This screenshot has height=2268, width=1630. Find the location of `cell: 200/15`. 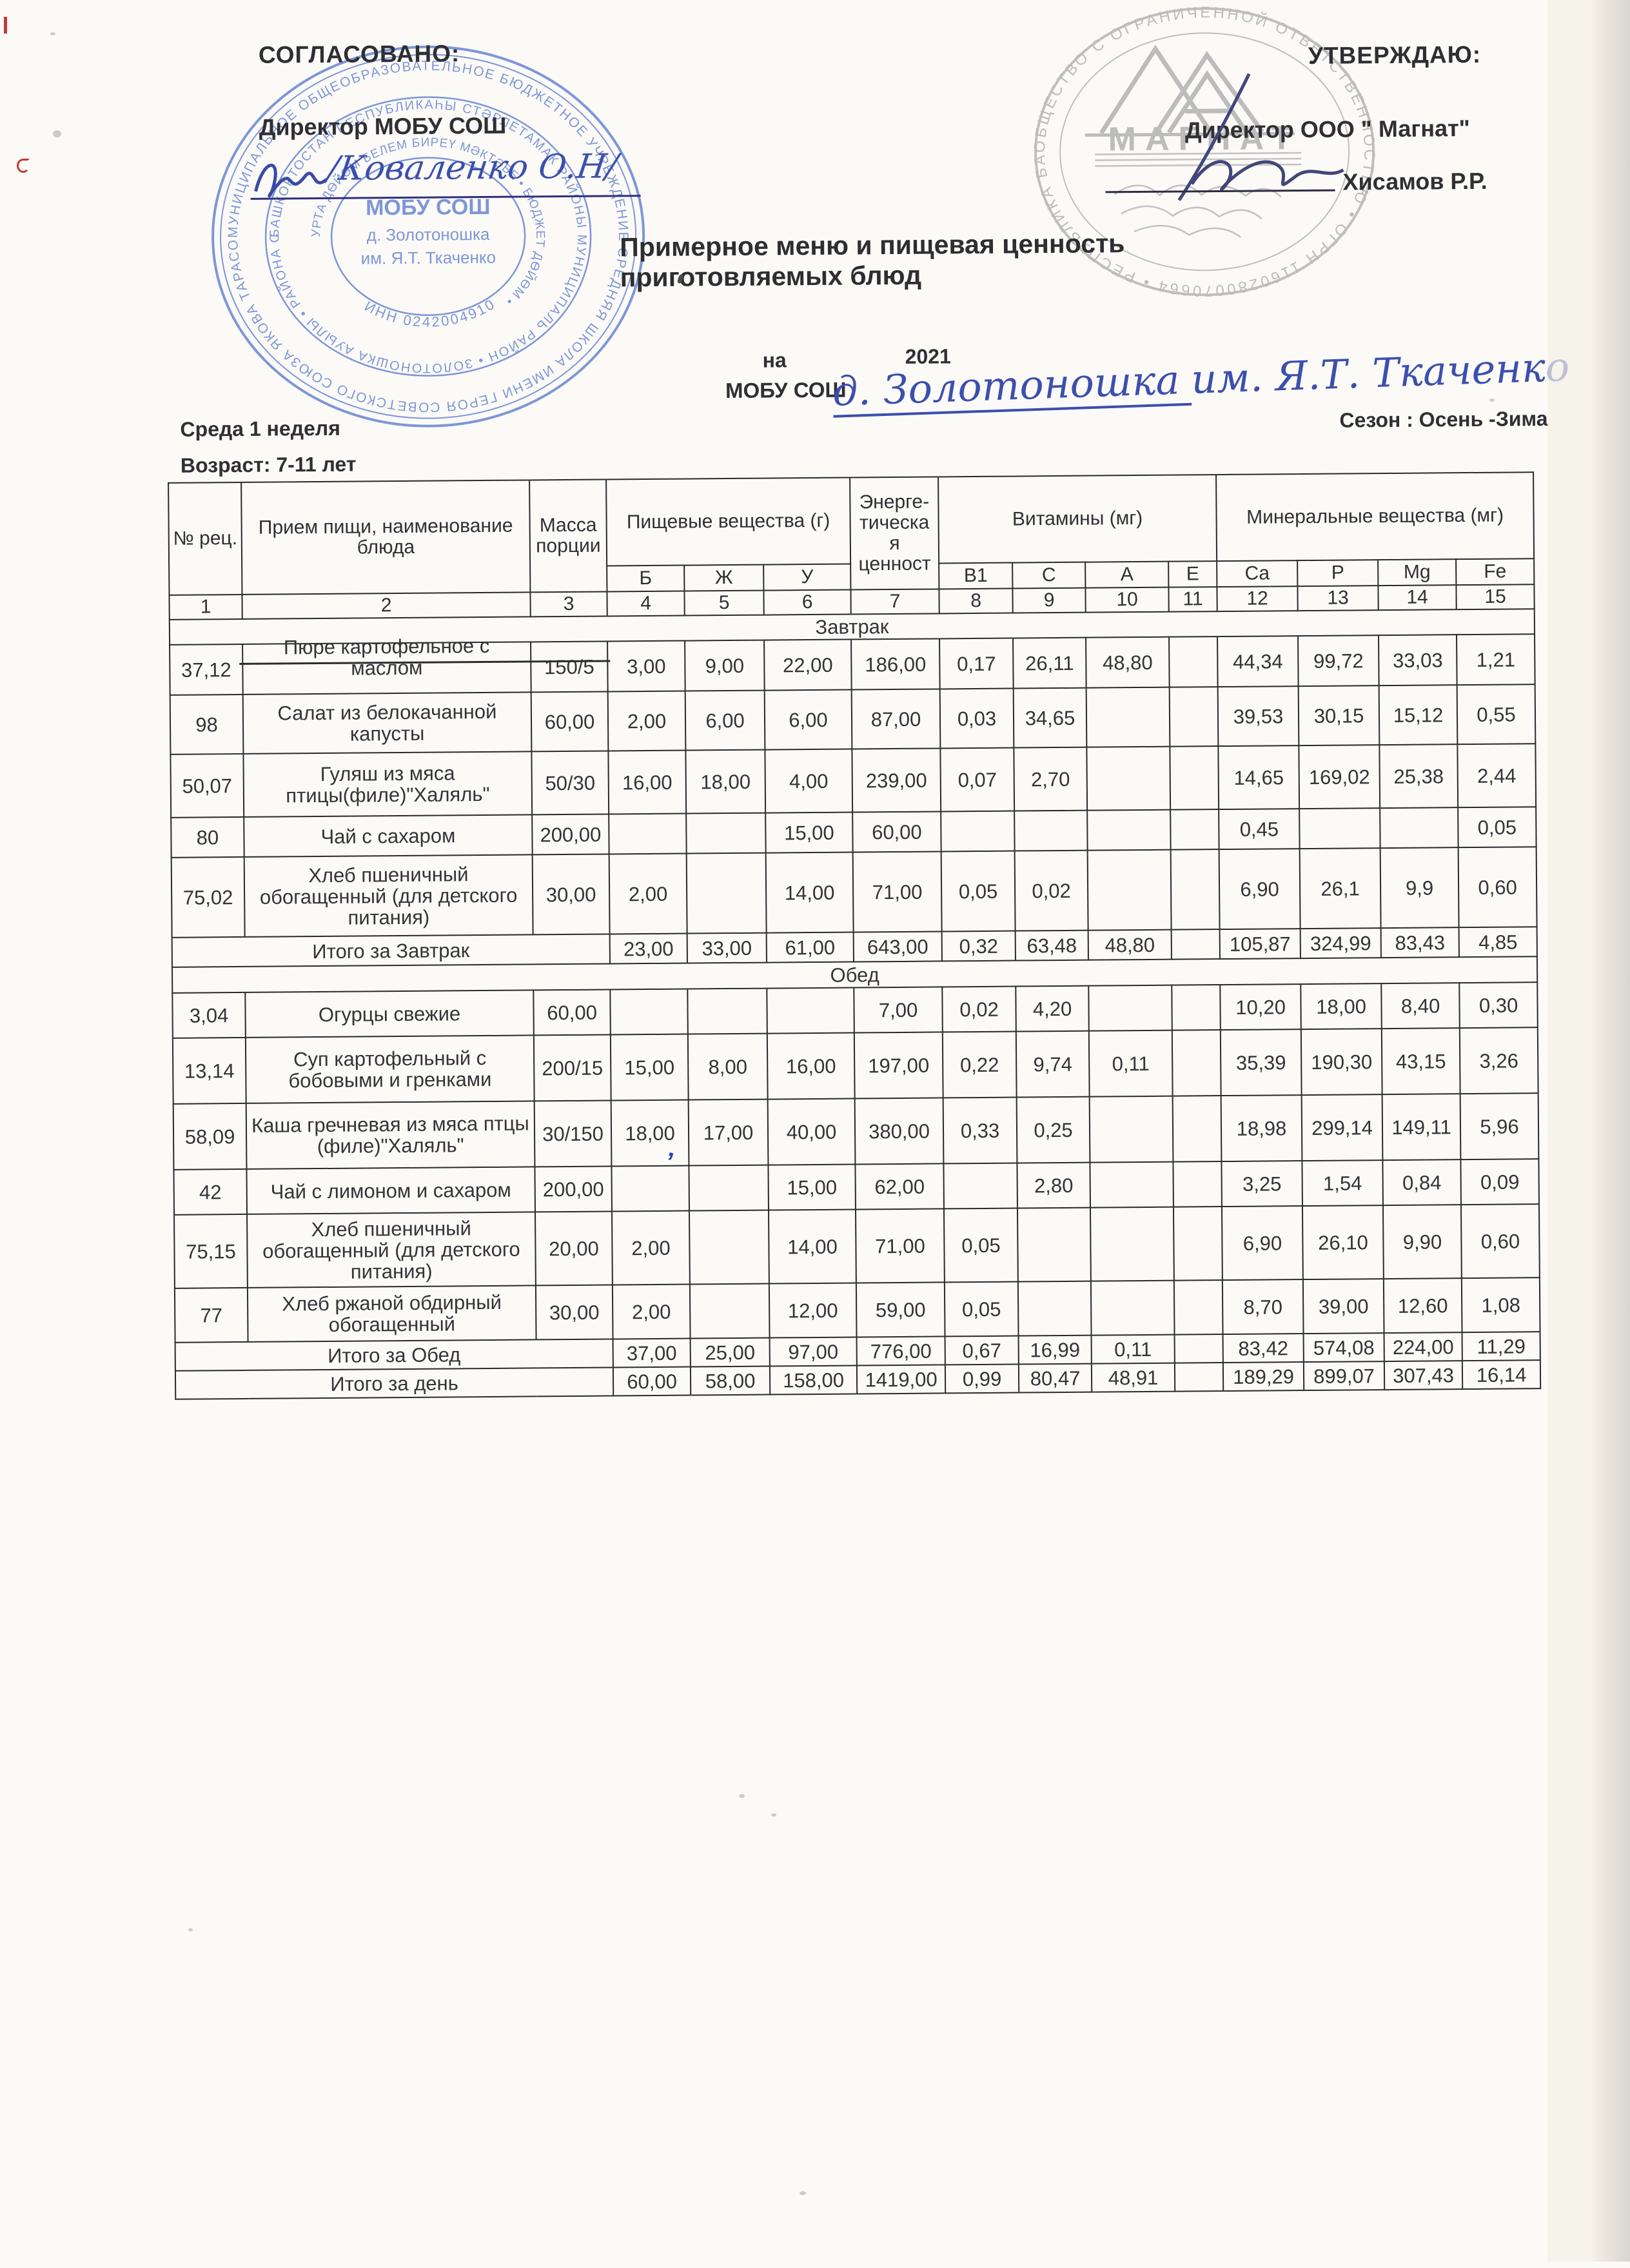

cell: 200/15 is located at coordinates (572, 1067).